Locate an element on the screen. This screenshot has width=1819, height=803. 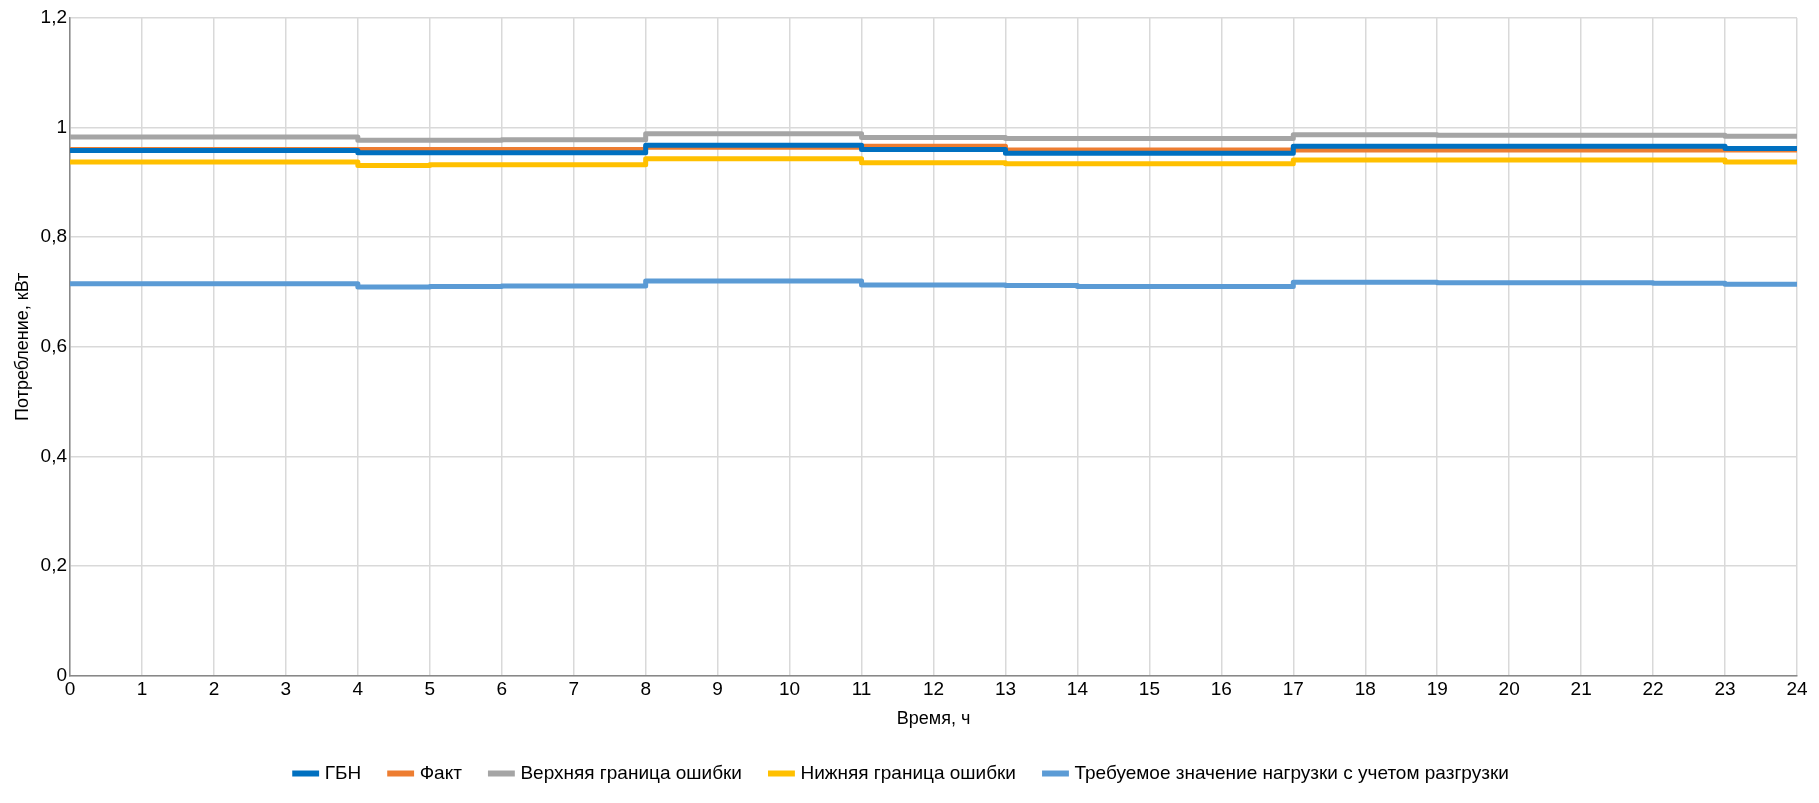
y-tick-label: 0,6 is located at coordinates (54, 346).